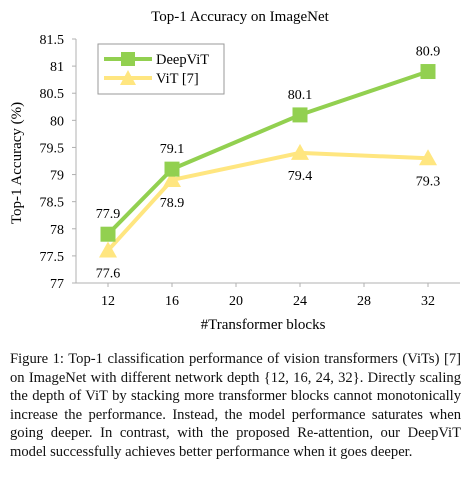 This screenshot has height=501, width=471. What do you see at coordinates (172, 149) in the screenshot?
I see `data-label-deepvit: 79.1` at bounding box center [172, 149].